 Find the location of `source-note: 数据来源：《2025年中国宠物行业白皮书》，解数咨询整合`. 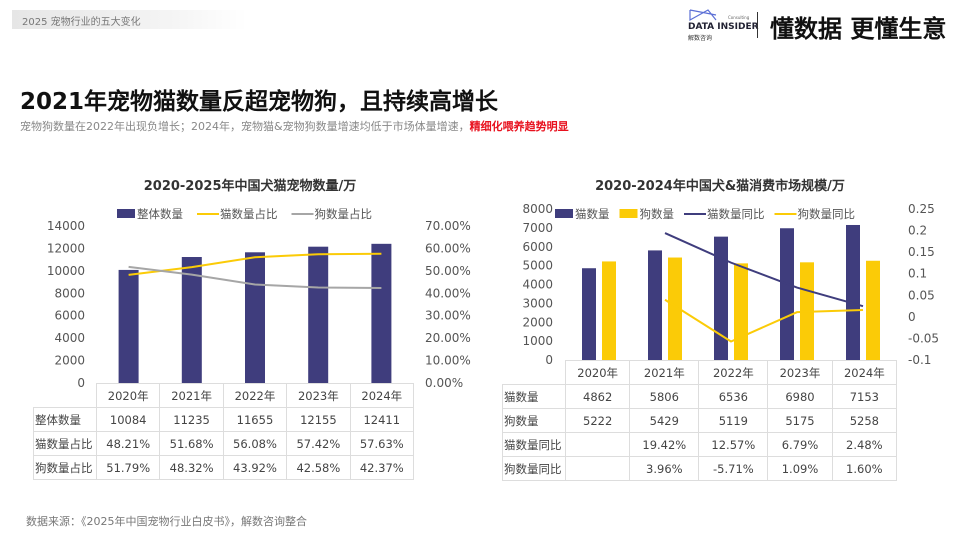

source-note: 数据来源：《2025年中国宠物行业白皮书》，解数咨询整合 is located at coordinates (166, 521).